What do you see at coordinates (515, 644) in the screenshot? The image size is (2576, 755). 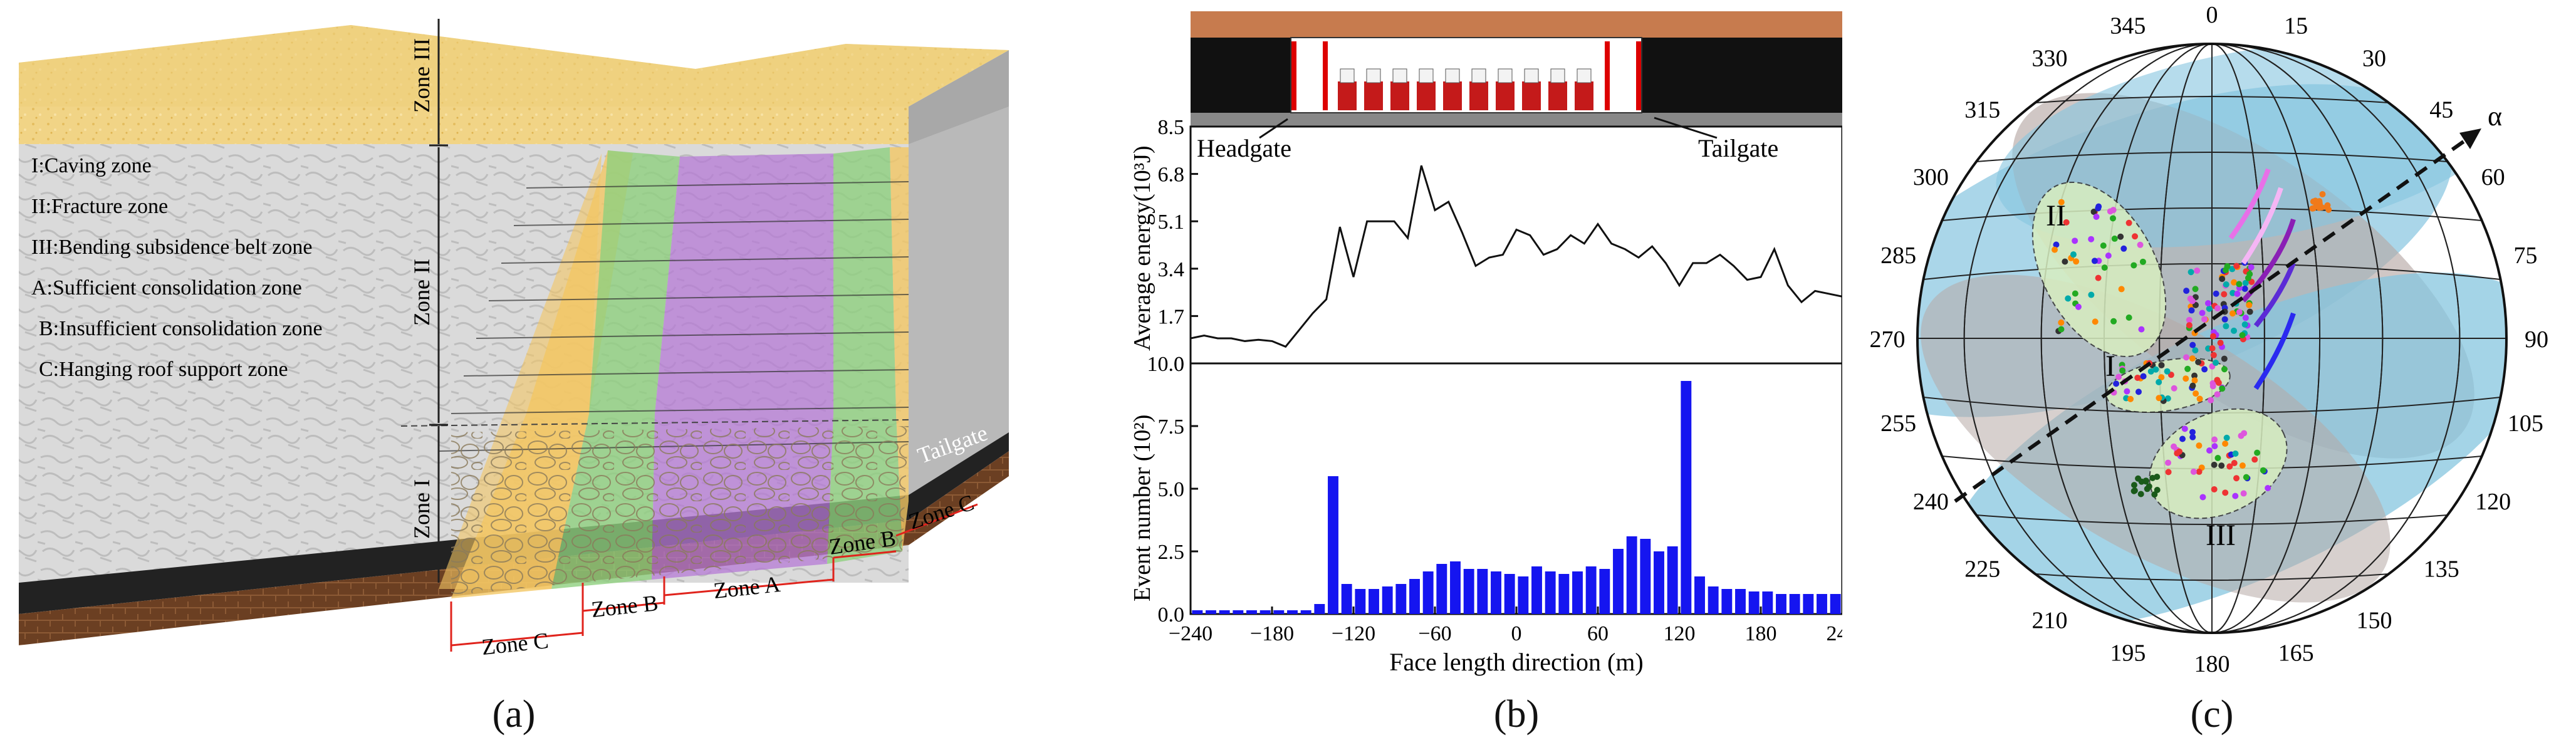 I see `zone-c-left-label: Zone C` at bounding box center [515, 644].